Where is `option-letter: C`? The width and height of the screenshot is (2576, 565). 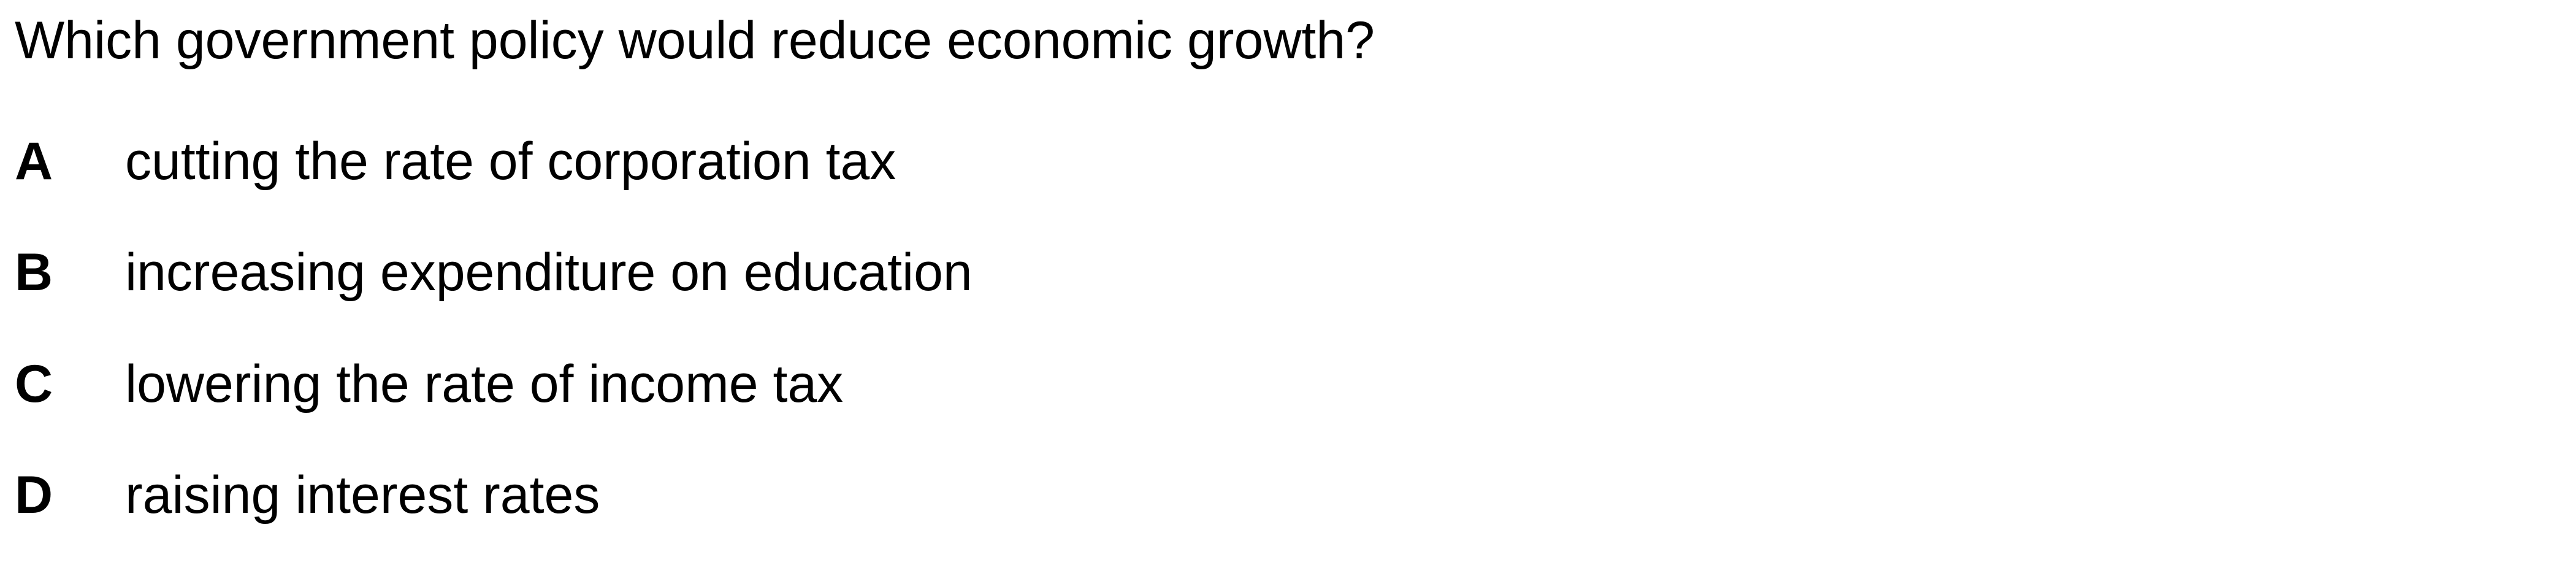 option-letter: C is located at coordinates (34, 384).